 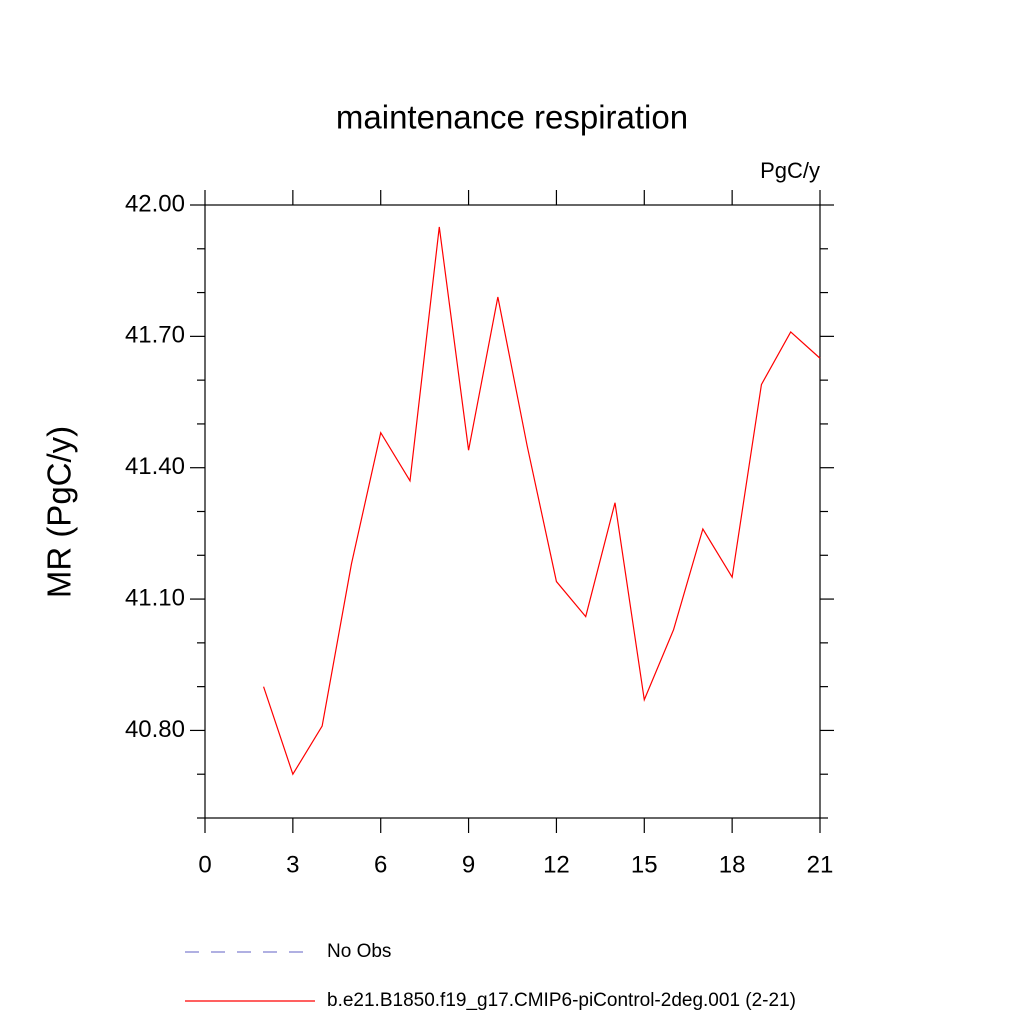 I want to click on y-tick-label: 41.40, so click(x=155, y=466).